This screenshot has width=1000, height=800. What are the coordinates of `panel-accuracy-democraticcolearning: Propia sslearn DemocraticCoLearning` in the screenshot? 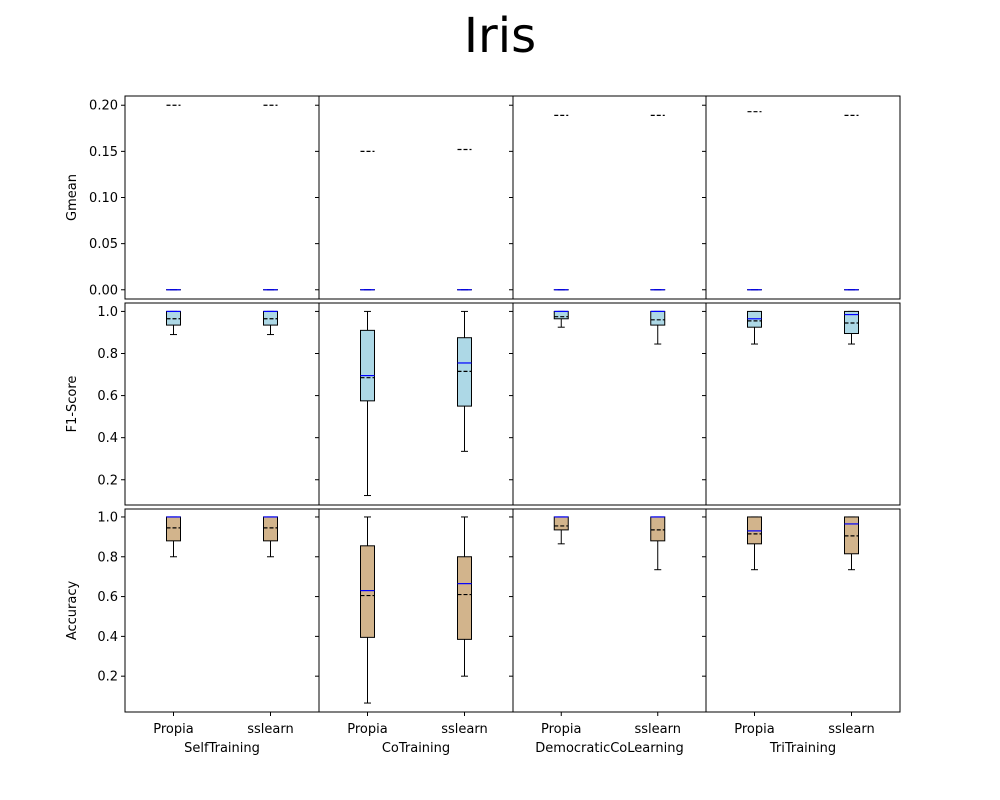 It's located at (608, 632).